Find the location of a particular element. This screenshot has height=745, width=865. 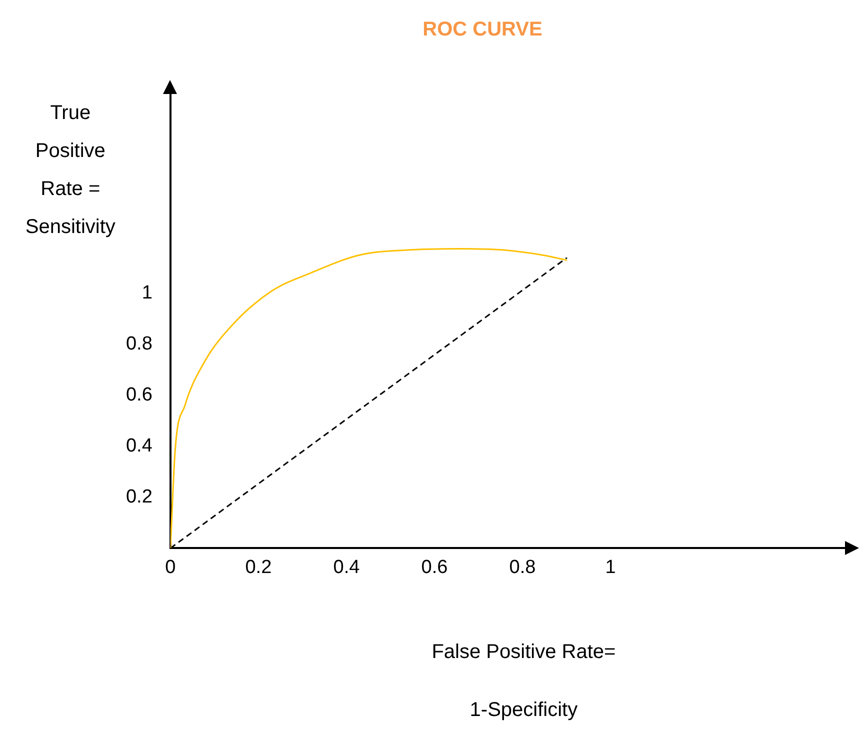

text: False Positive Rate= 1-Specificity is located at coordinates (524, 681).